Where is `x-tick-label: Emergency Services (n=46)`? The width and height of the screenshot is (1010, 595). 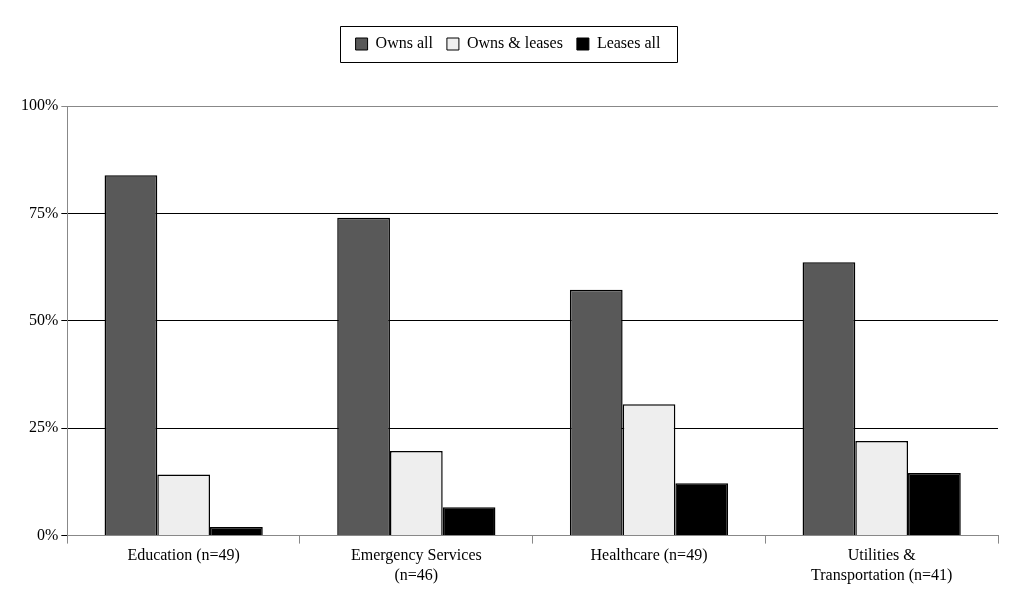
x-tick-label: Emergency Services (n=46) is located at coordinates (416, 565).